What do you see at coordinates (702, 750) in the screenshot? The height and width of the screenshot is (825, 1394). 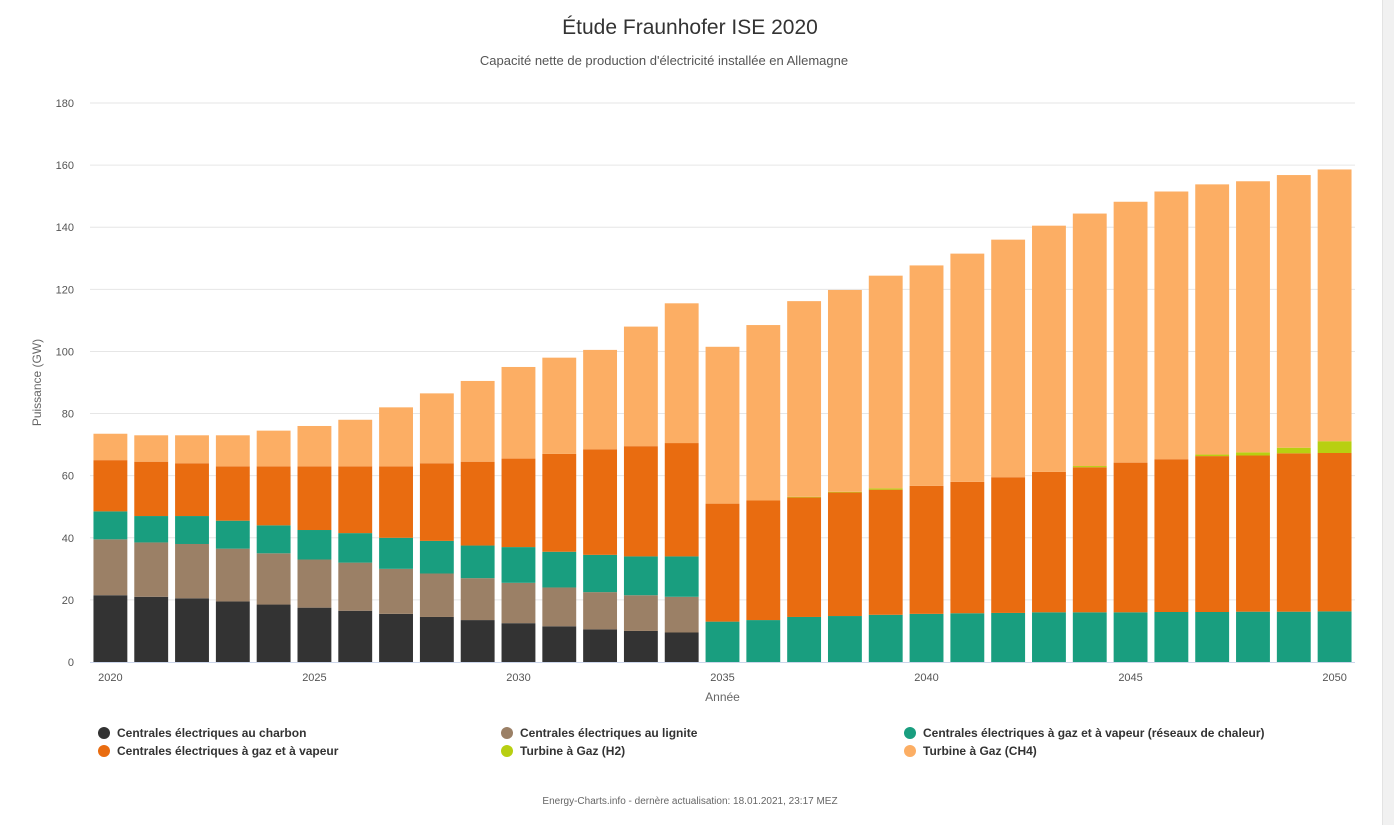 I see `legend-item-turbine-h2: Turbine à Gaz (H2)` at bounding box center [702, 750].